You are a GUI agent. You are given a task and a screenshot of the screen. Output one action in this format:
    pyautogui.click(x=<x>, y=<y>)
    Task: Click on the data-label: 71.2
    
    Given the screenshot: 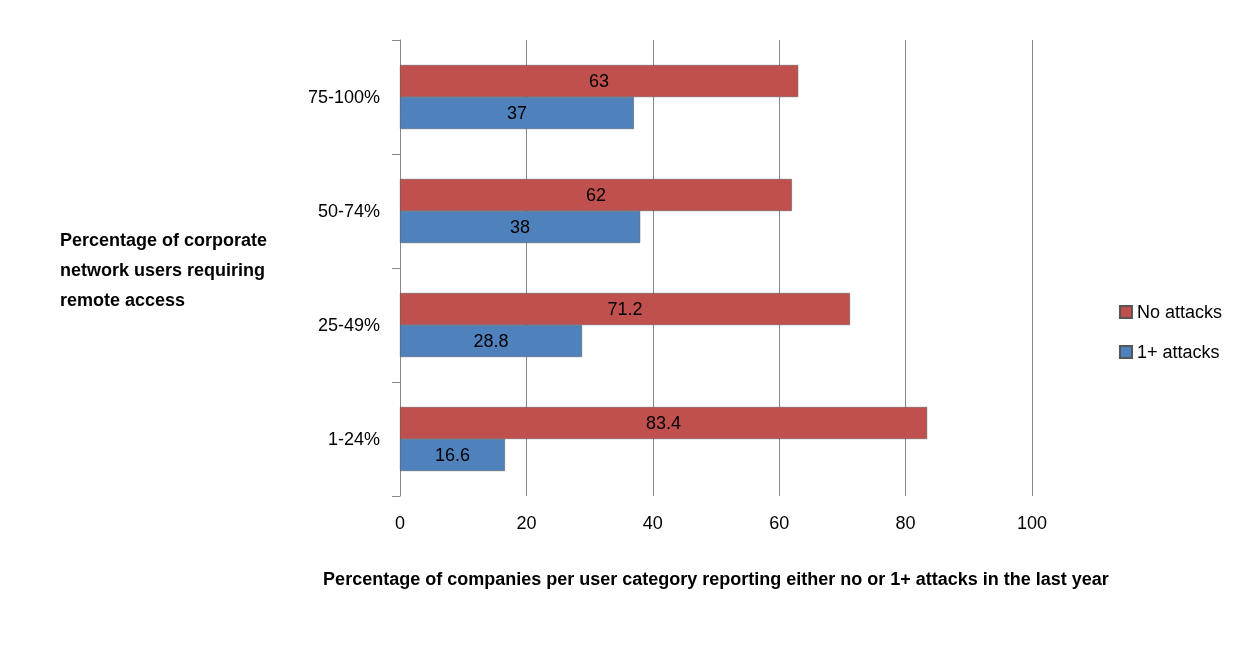 What is the action you would take?
    pyautogui.click(x=625, y=309)
    